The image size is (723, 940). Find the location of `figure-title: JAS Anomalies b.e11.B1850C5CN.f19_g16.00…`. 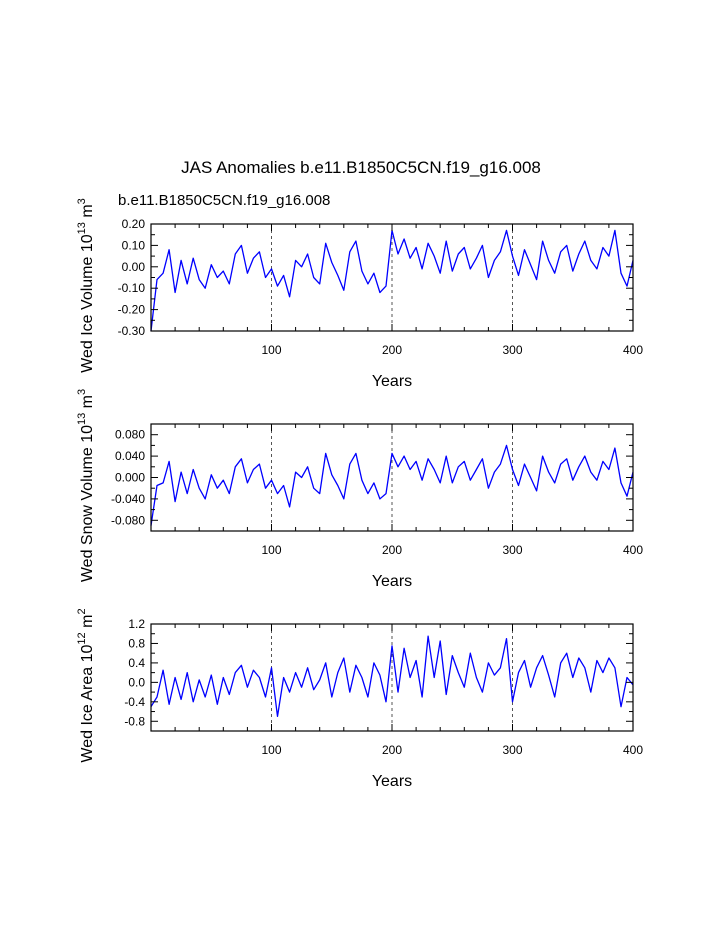

figure-title: JAS Anomalies b.e11.B1850C5CN.f19_g16.00… is located at coordinates (361, 167).